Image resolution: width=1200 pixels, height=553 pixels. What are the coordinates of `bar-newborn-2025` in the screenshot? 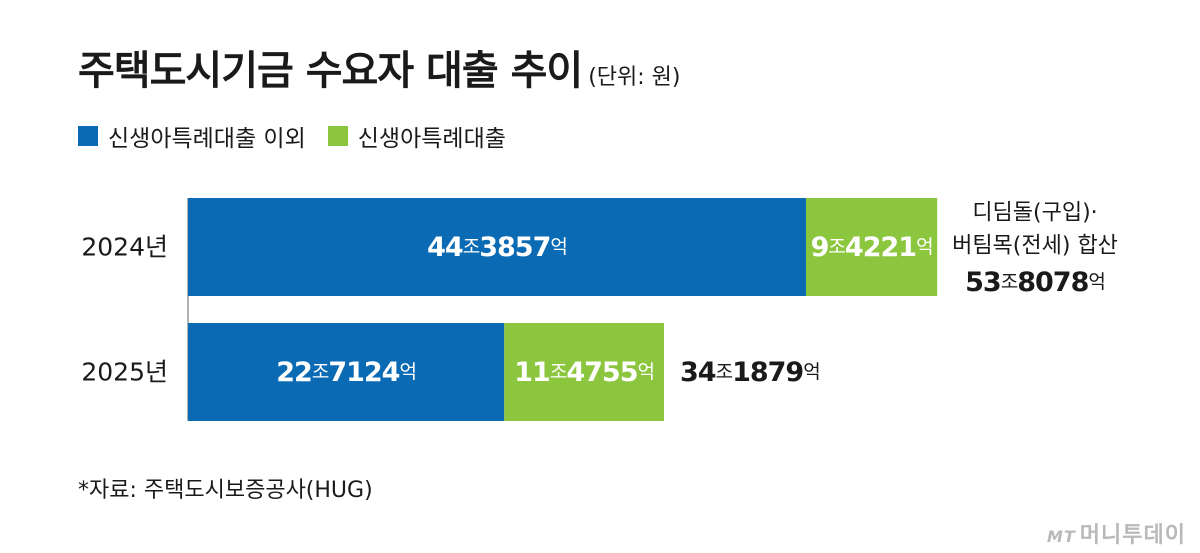 It's located at (584, 372).